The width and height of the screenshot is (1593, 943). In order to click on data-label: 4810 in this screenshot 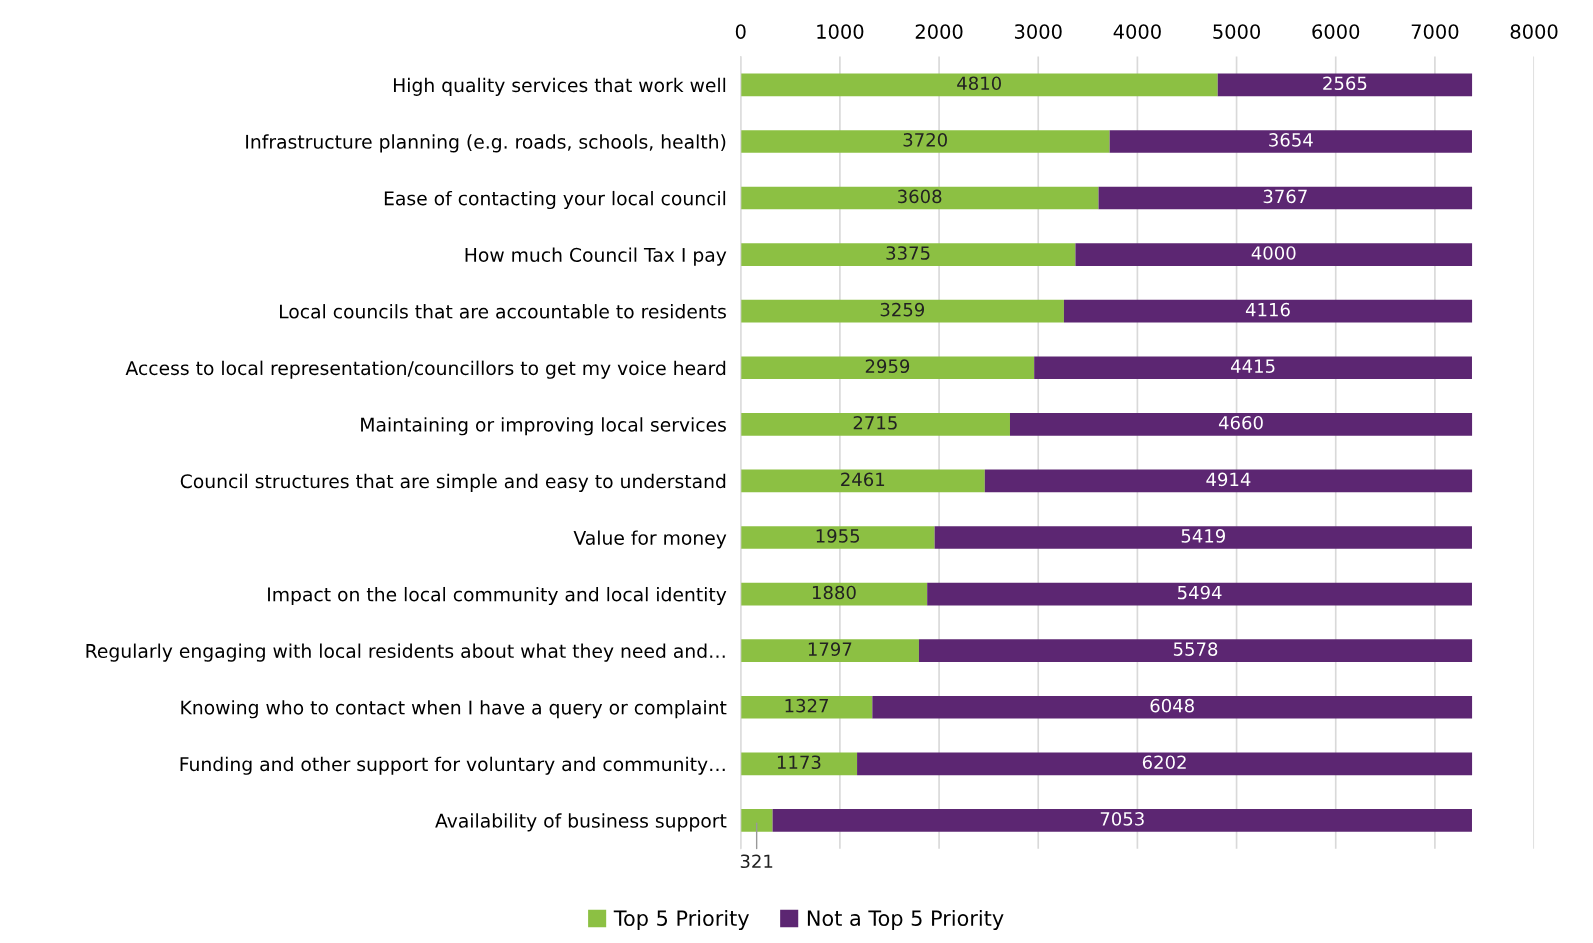, I will do `click(979, 83)`.